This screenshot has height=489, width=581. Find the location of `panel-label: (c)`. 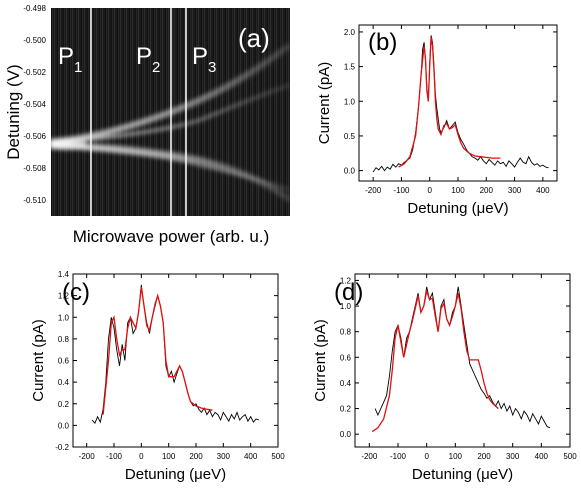

panel-label: (c) is located at coordinates (76, 292).